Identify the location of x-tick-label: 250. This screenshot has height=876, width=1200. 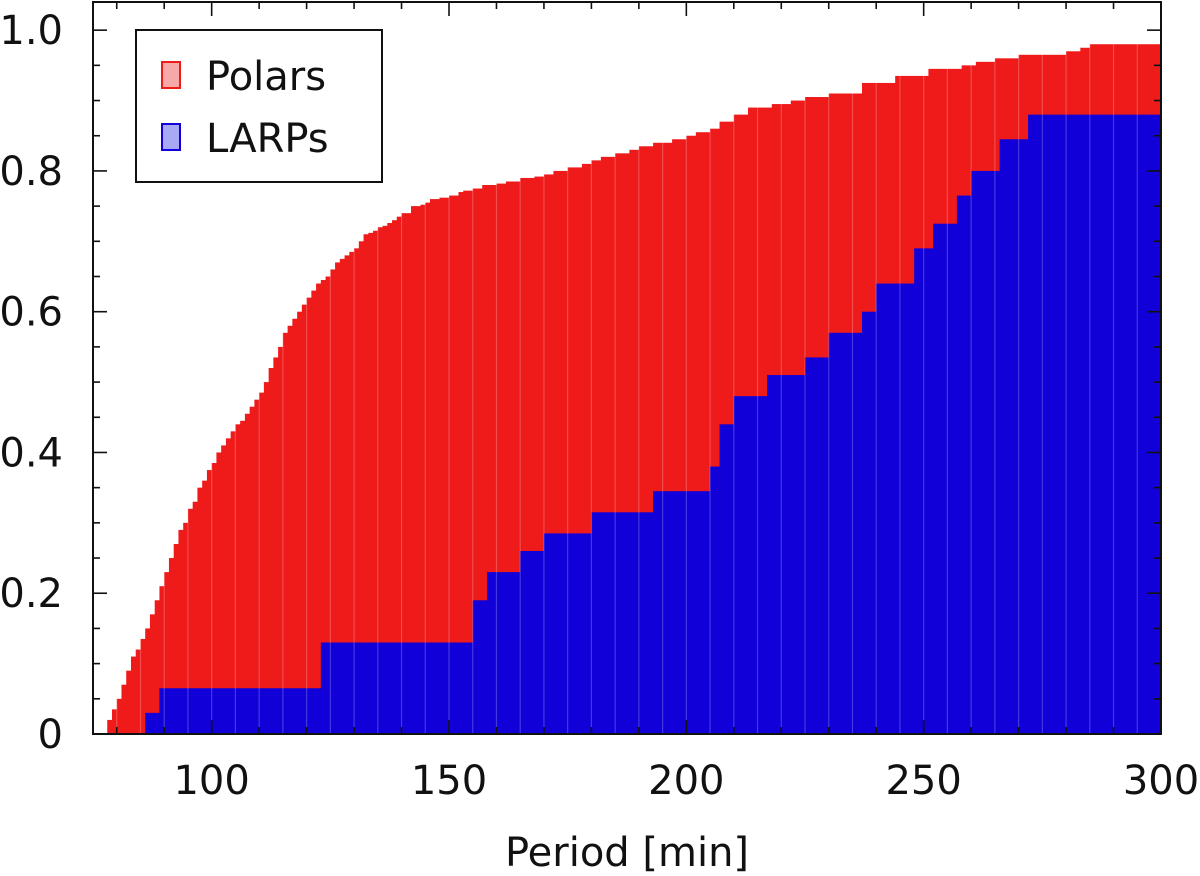
(923, 781).